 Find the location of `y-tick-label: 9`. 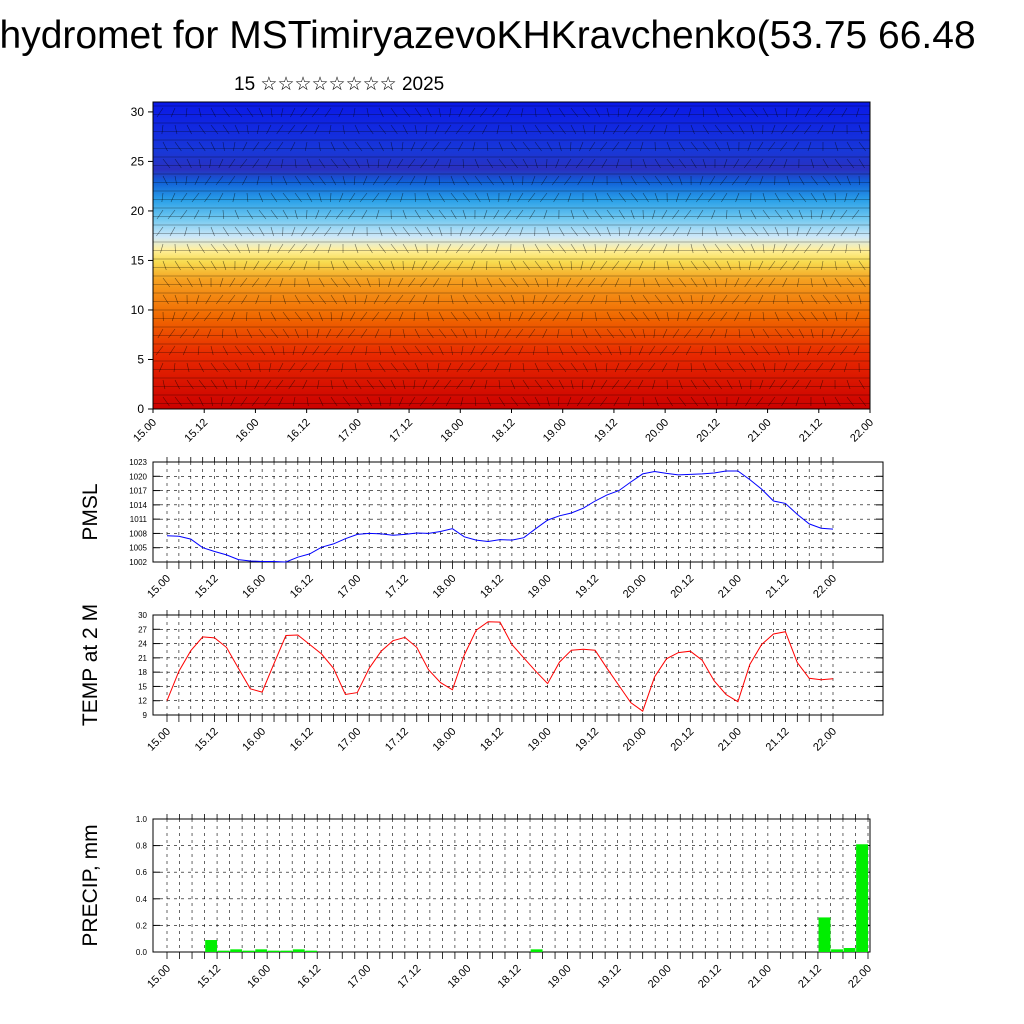

y-tick-label: 9 is located at coordinates (145, 715).